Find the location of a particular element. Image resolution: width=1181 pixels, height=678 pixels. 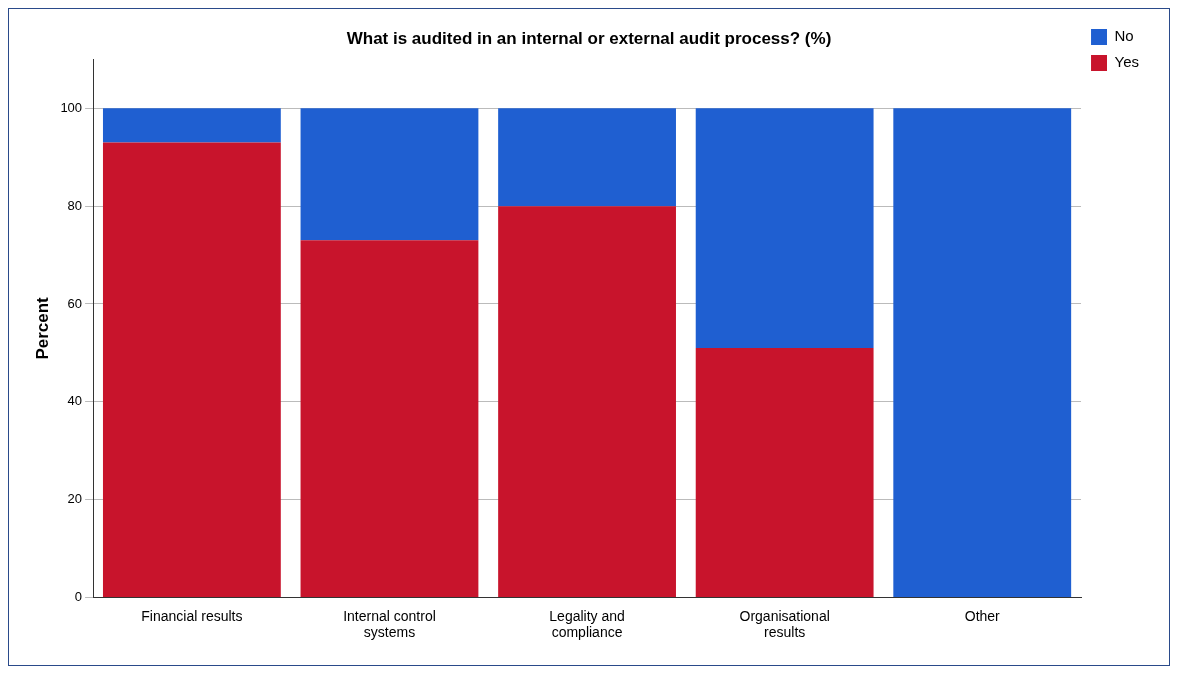

legend-label: No is located at coordinates (1124, 36).